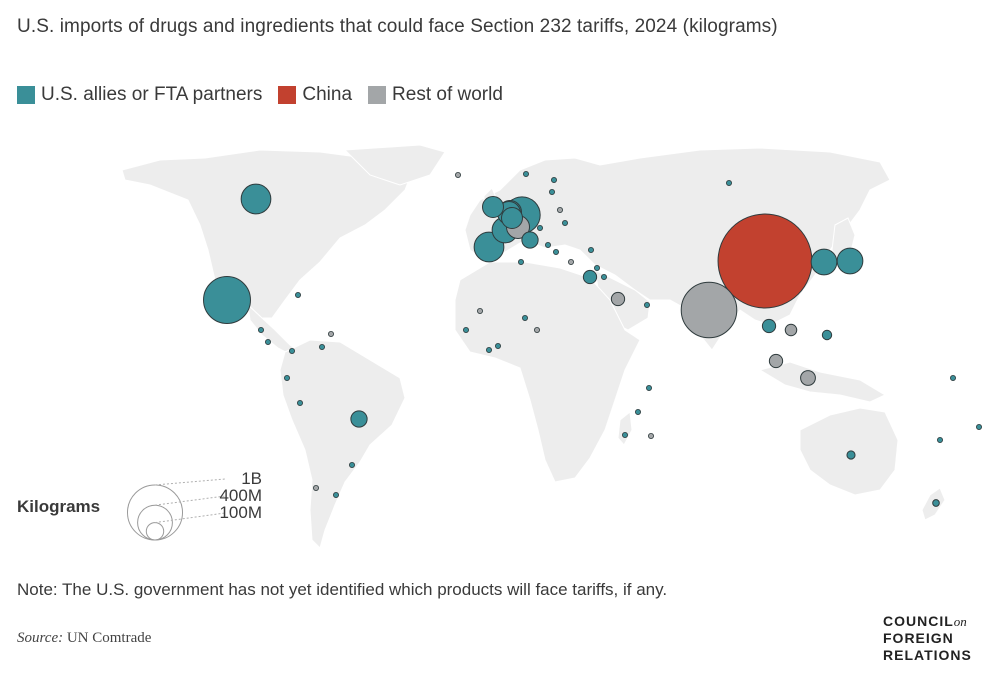  What do you see at coordinates (808, 378) in the screenshot?
I see `bubble-malaysia` at bounding box center [808, 378].